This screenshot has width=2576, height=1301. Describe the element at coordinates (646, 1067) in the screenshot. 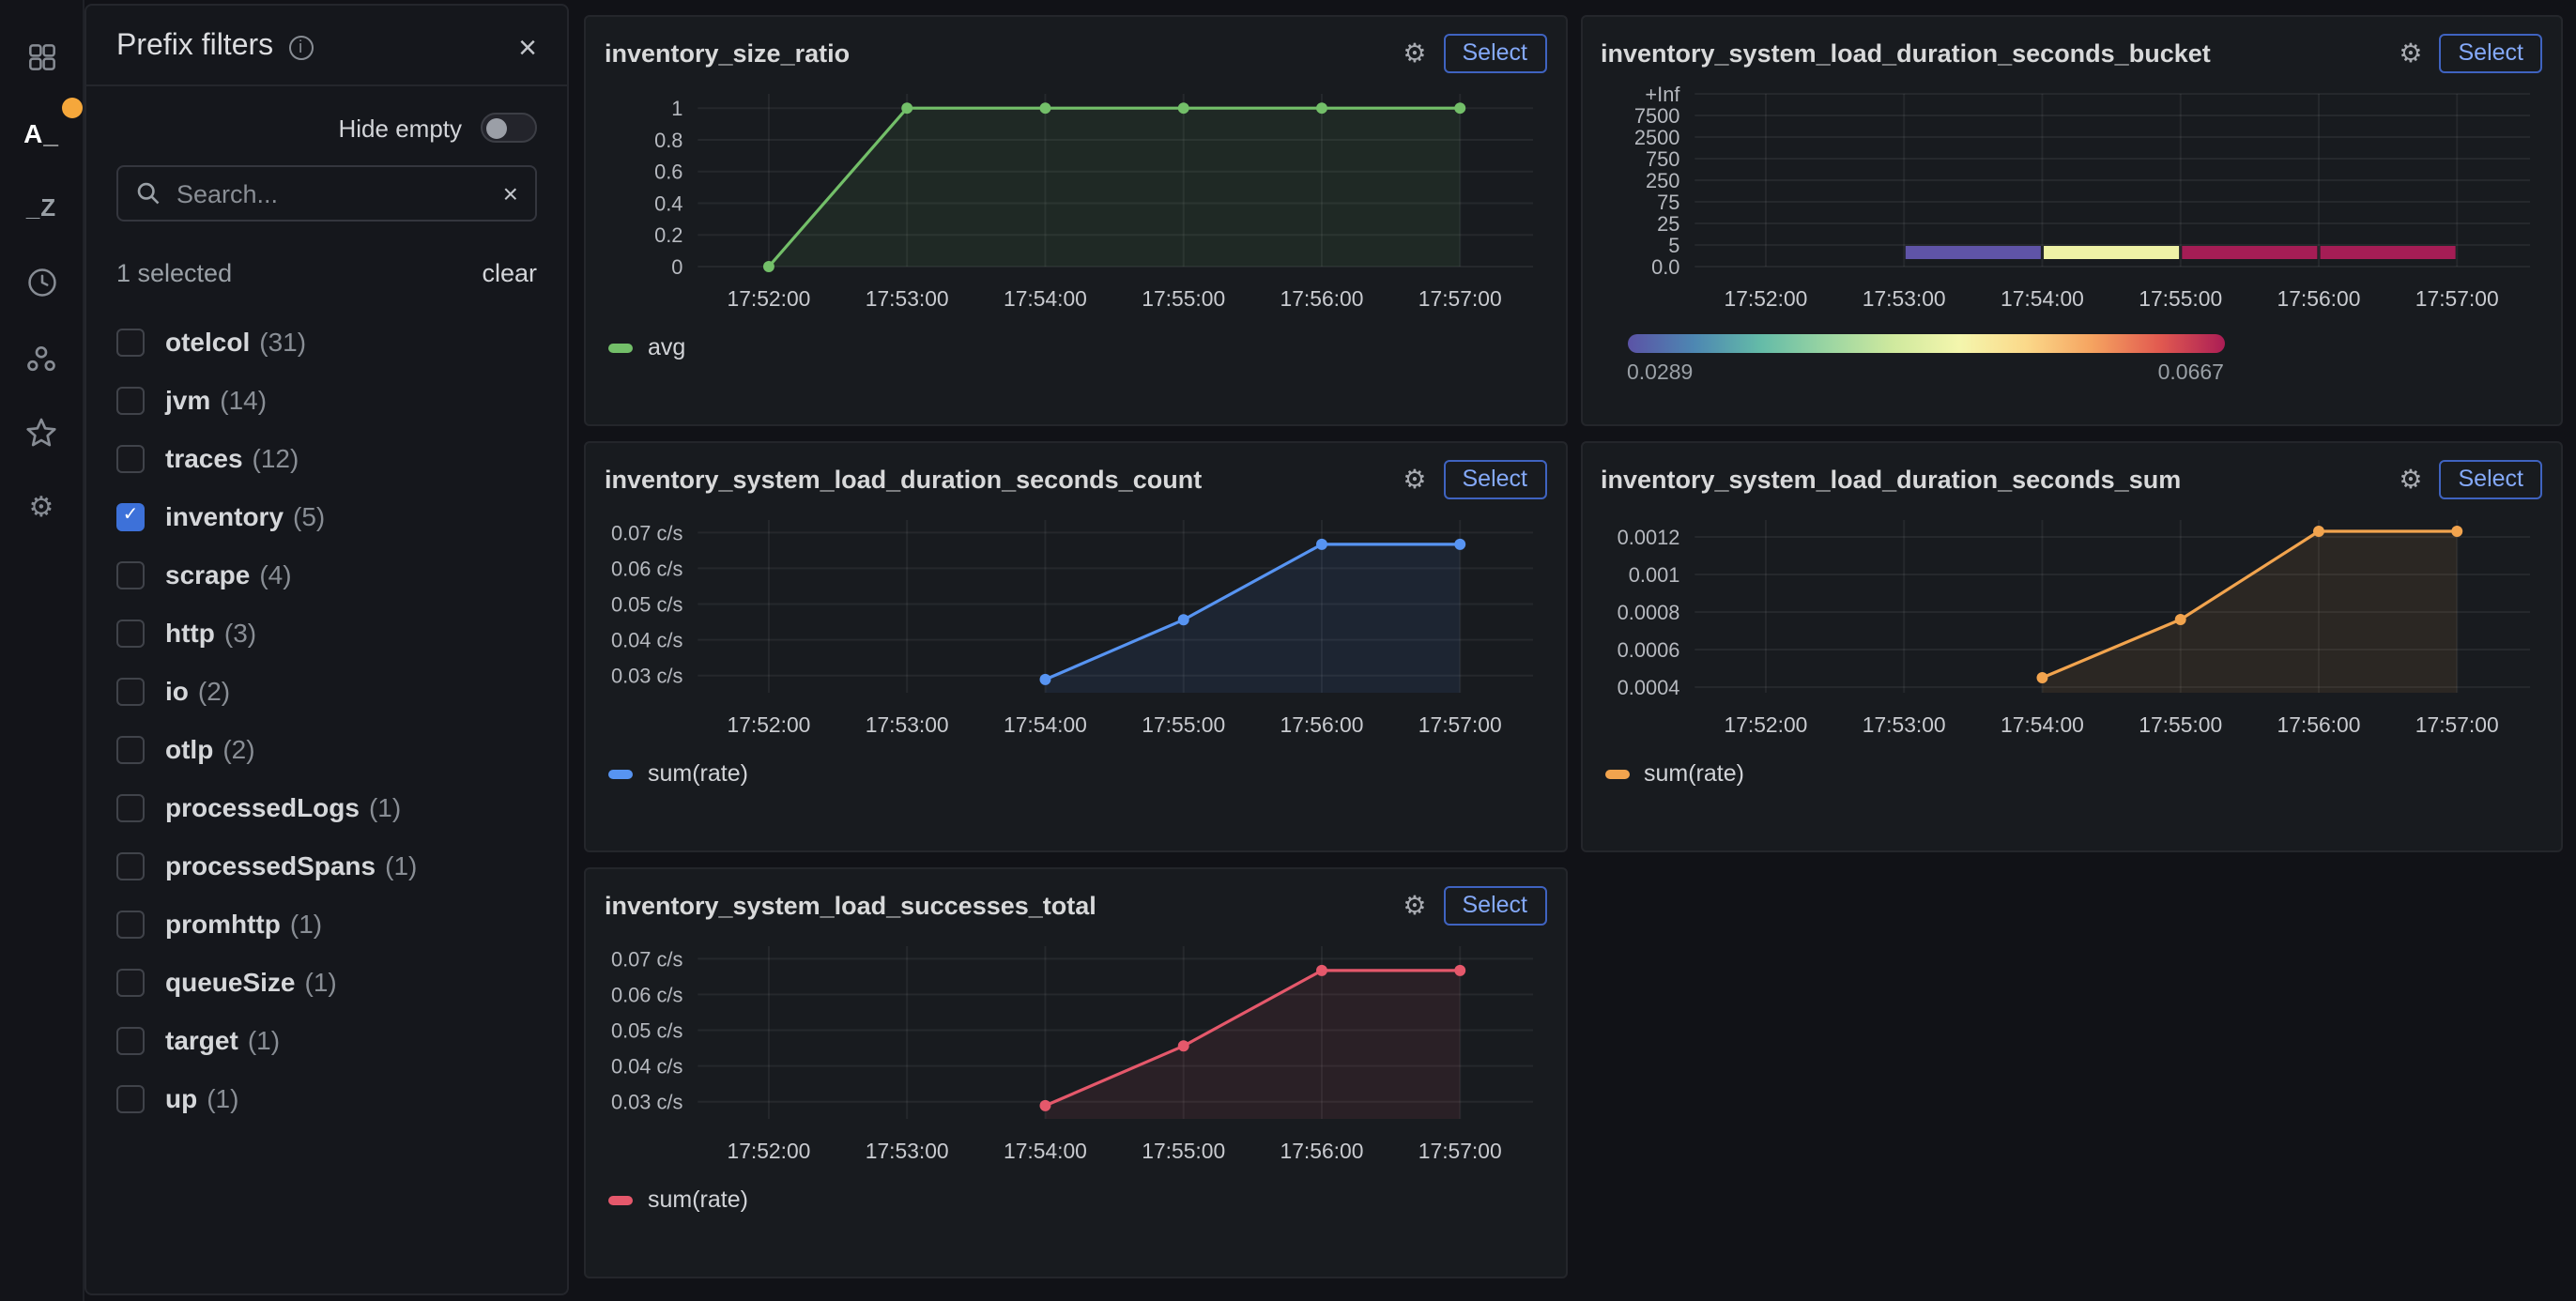

I see `svg-text: 0.04 c/s` at that location.